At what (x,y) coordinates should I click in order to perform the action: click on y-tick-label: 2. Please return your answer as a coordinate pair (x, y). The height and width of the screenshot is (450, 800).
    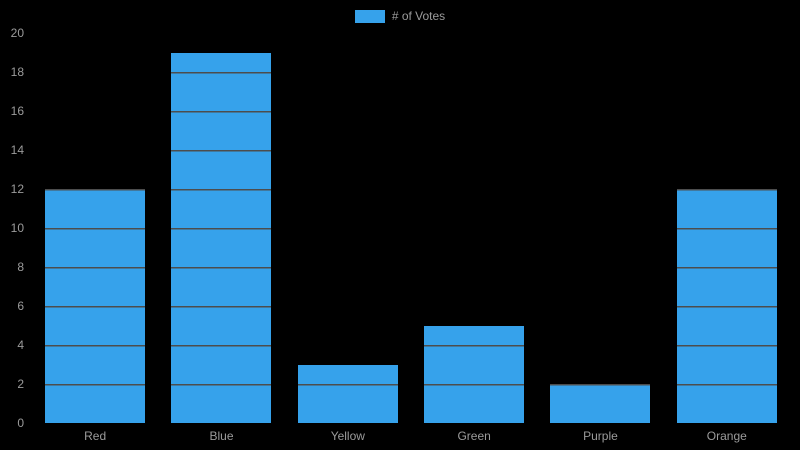
    Looking at the image, I should click on (20, 384).